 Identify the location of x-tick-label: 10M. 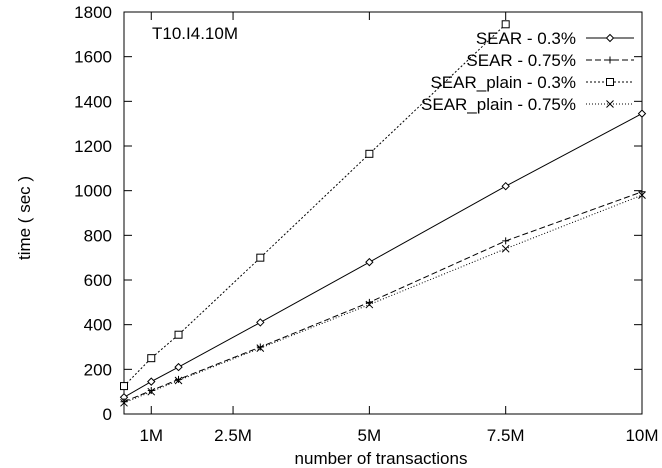
(641, 435).